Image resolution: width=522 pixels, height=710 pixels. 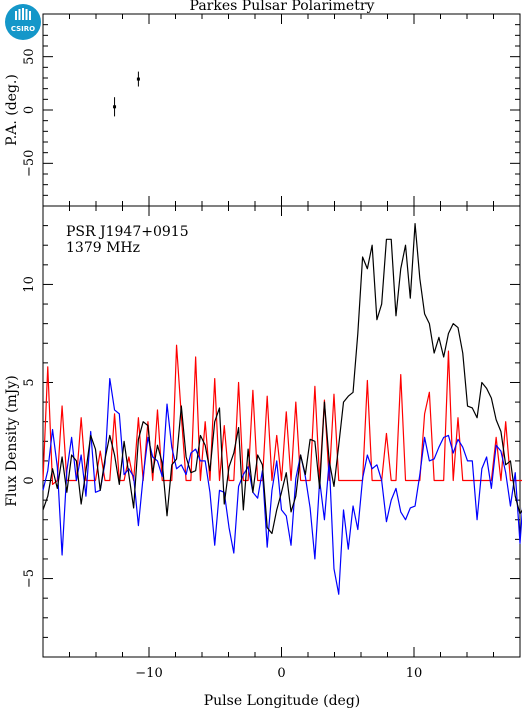 What do you see at coordinates (29, 284) in the screenshot?
I see `flux-ytick-label: 10` at bounding box center [29, 284].